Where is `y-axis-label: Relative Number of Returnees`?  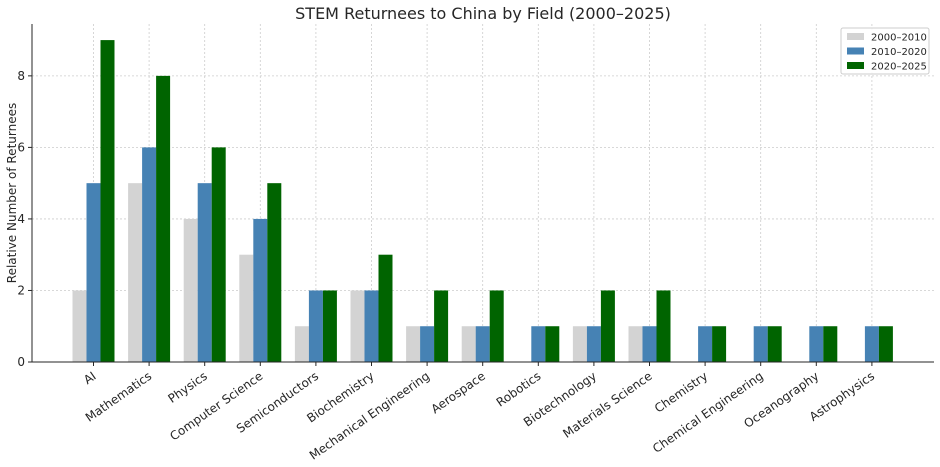 y-axis-label: Relative Number of Returnees is located at coordinates (12, 193).